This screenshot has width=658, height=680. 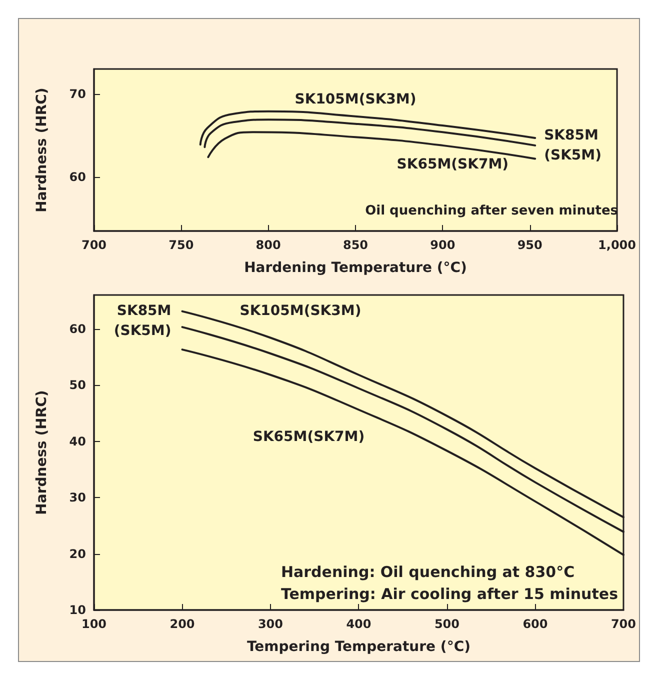 I want to click on x-tick-label: 600, so click(x=535, y=624).